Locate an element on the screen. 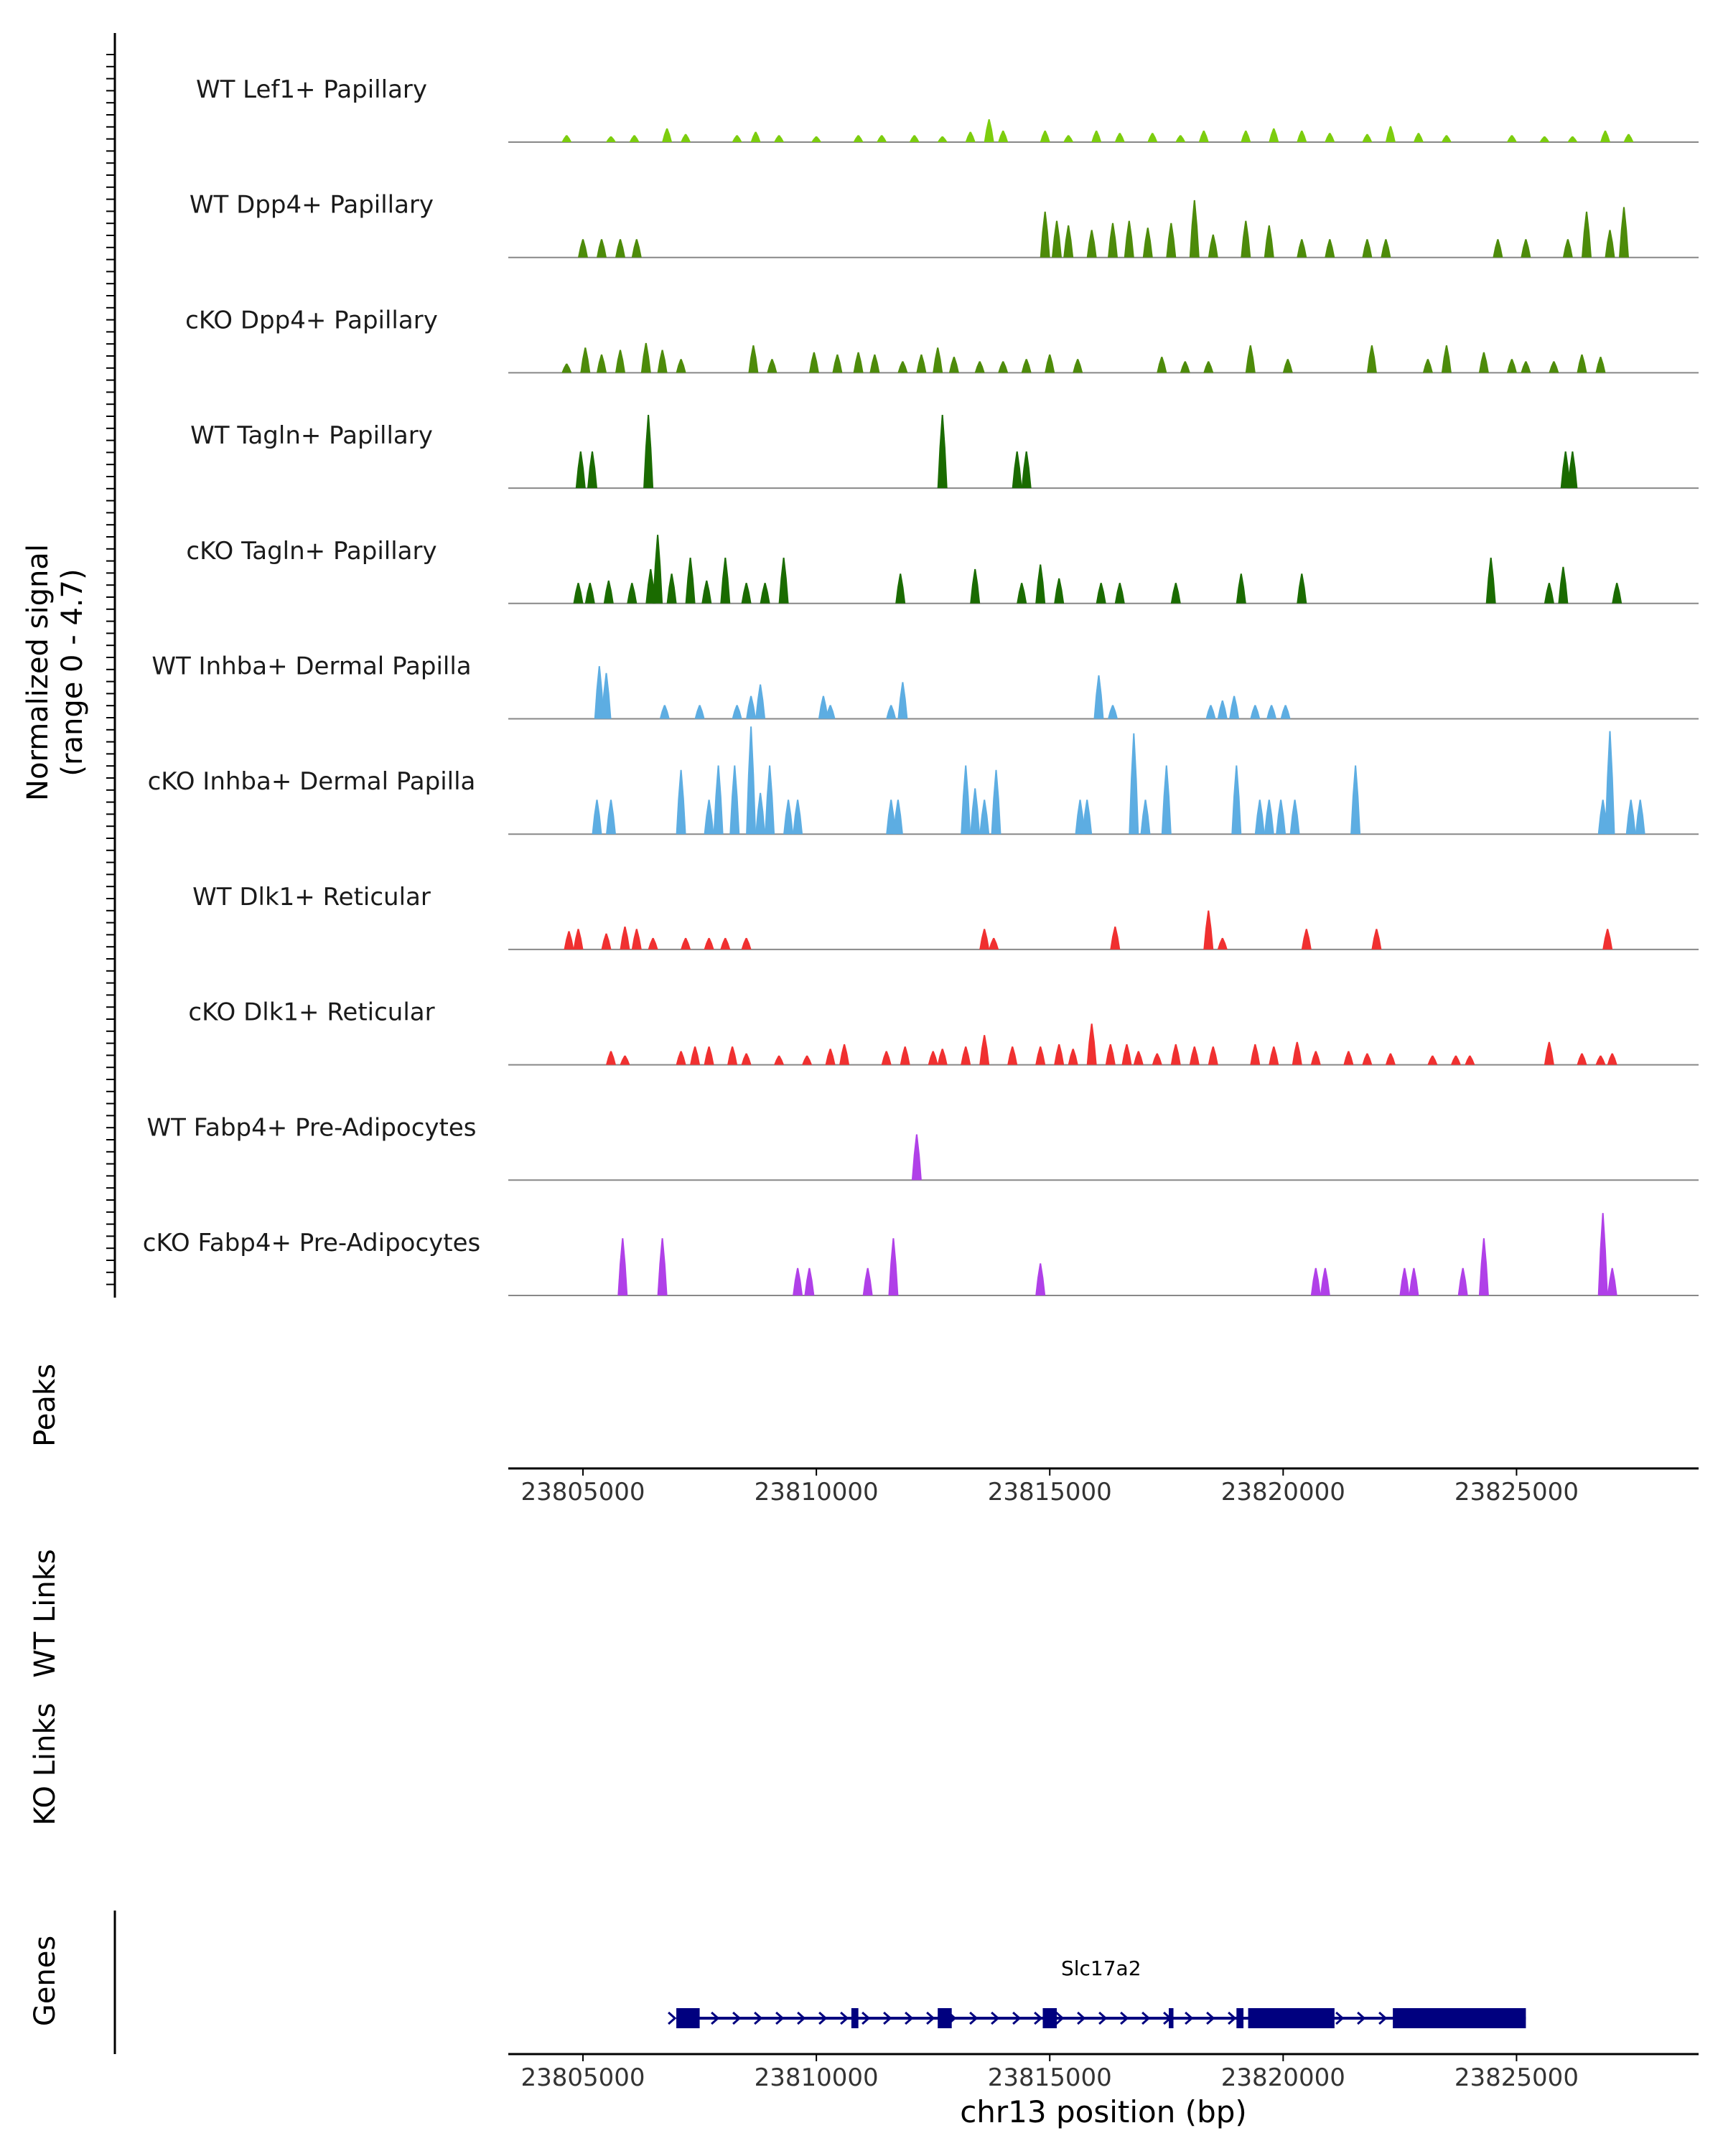  track-2: cKO Dpp4+ Papillary is located at coordinates (942, 340).